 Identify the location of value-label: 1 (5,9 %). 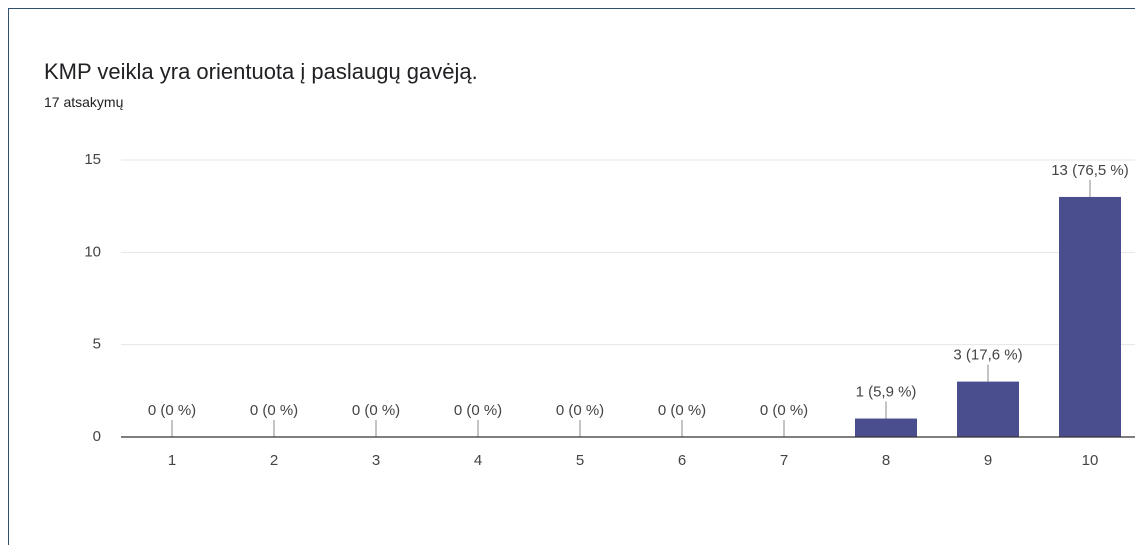
(886, 392).